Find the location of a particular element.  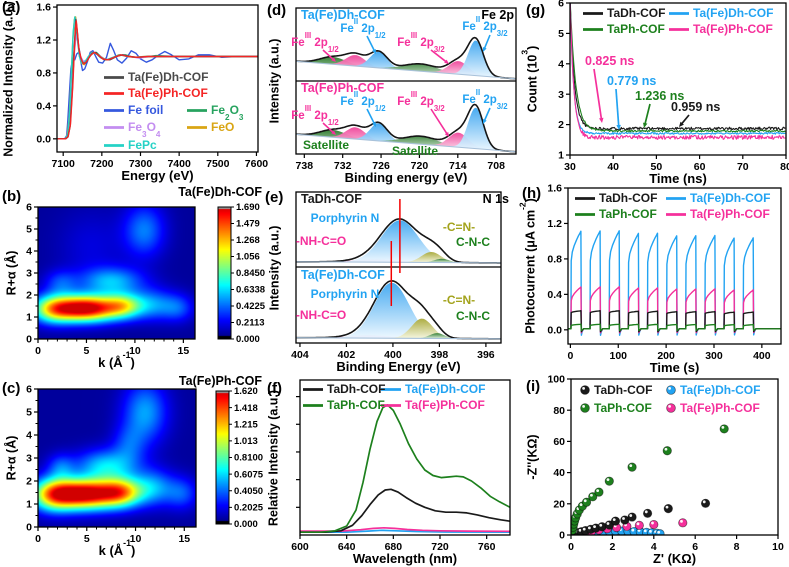

colorbar-tick-label: 0.6075 is located at coordinates (249, 474).